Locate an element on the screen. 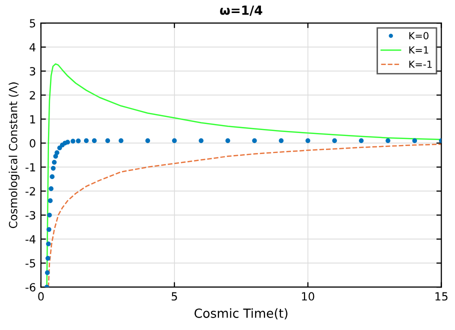 Image resolution: width=455 pixels, height=330 pixels. y-tick-label: -6 is located at coordinates (31, 287).